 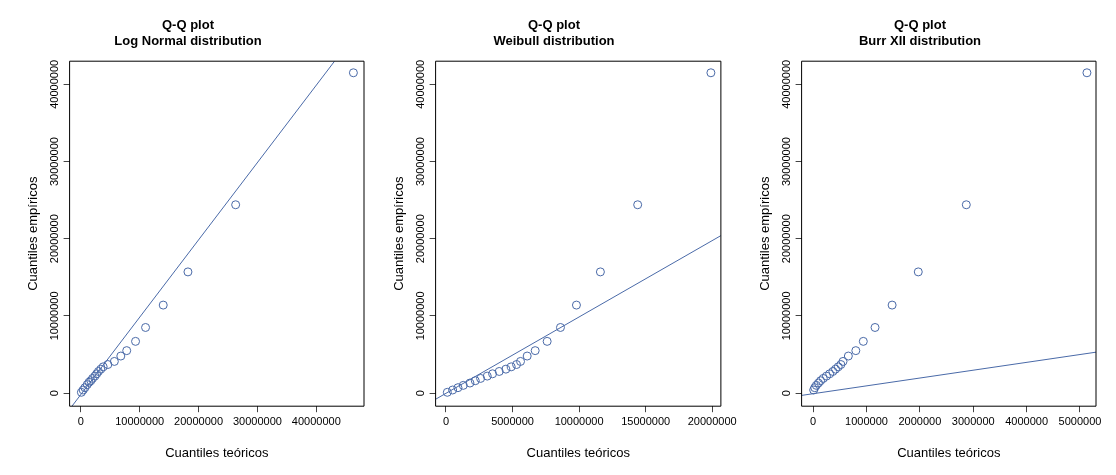 I want to click on x-tick-label: 40000000, so click(x=316, y=420).